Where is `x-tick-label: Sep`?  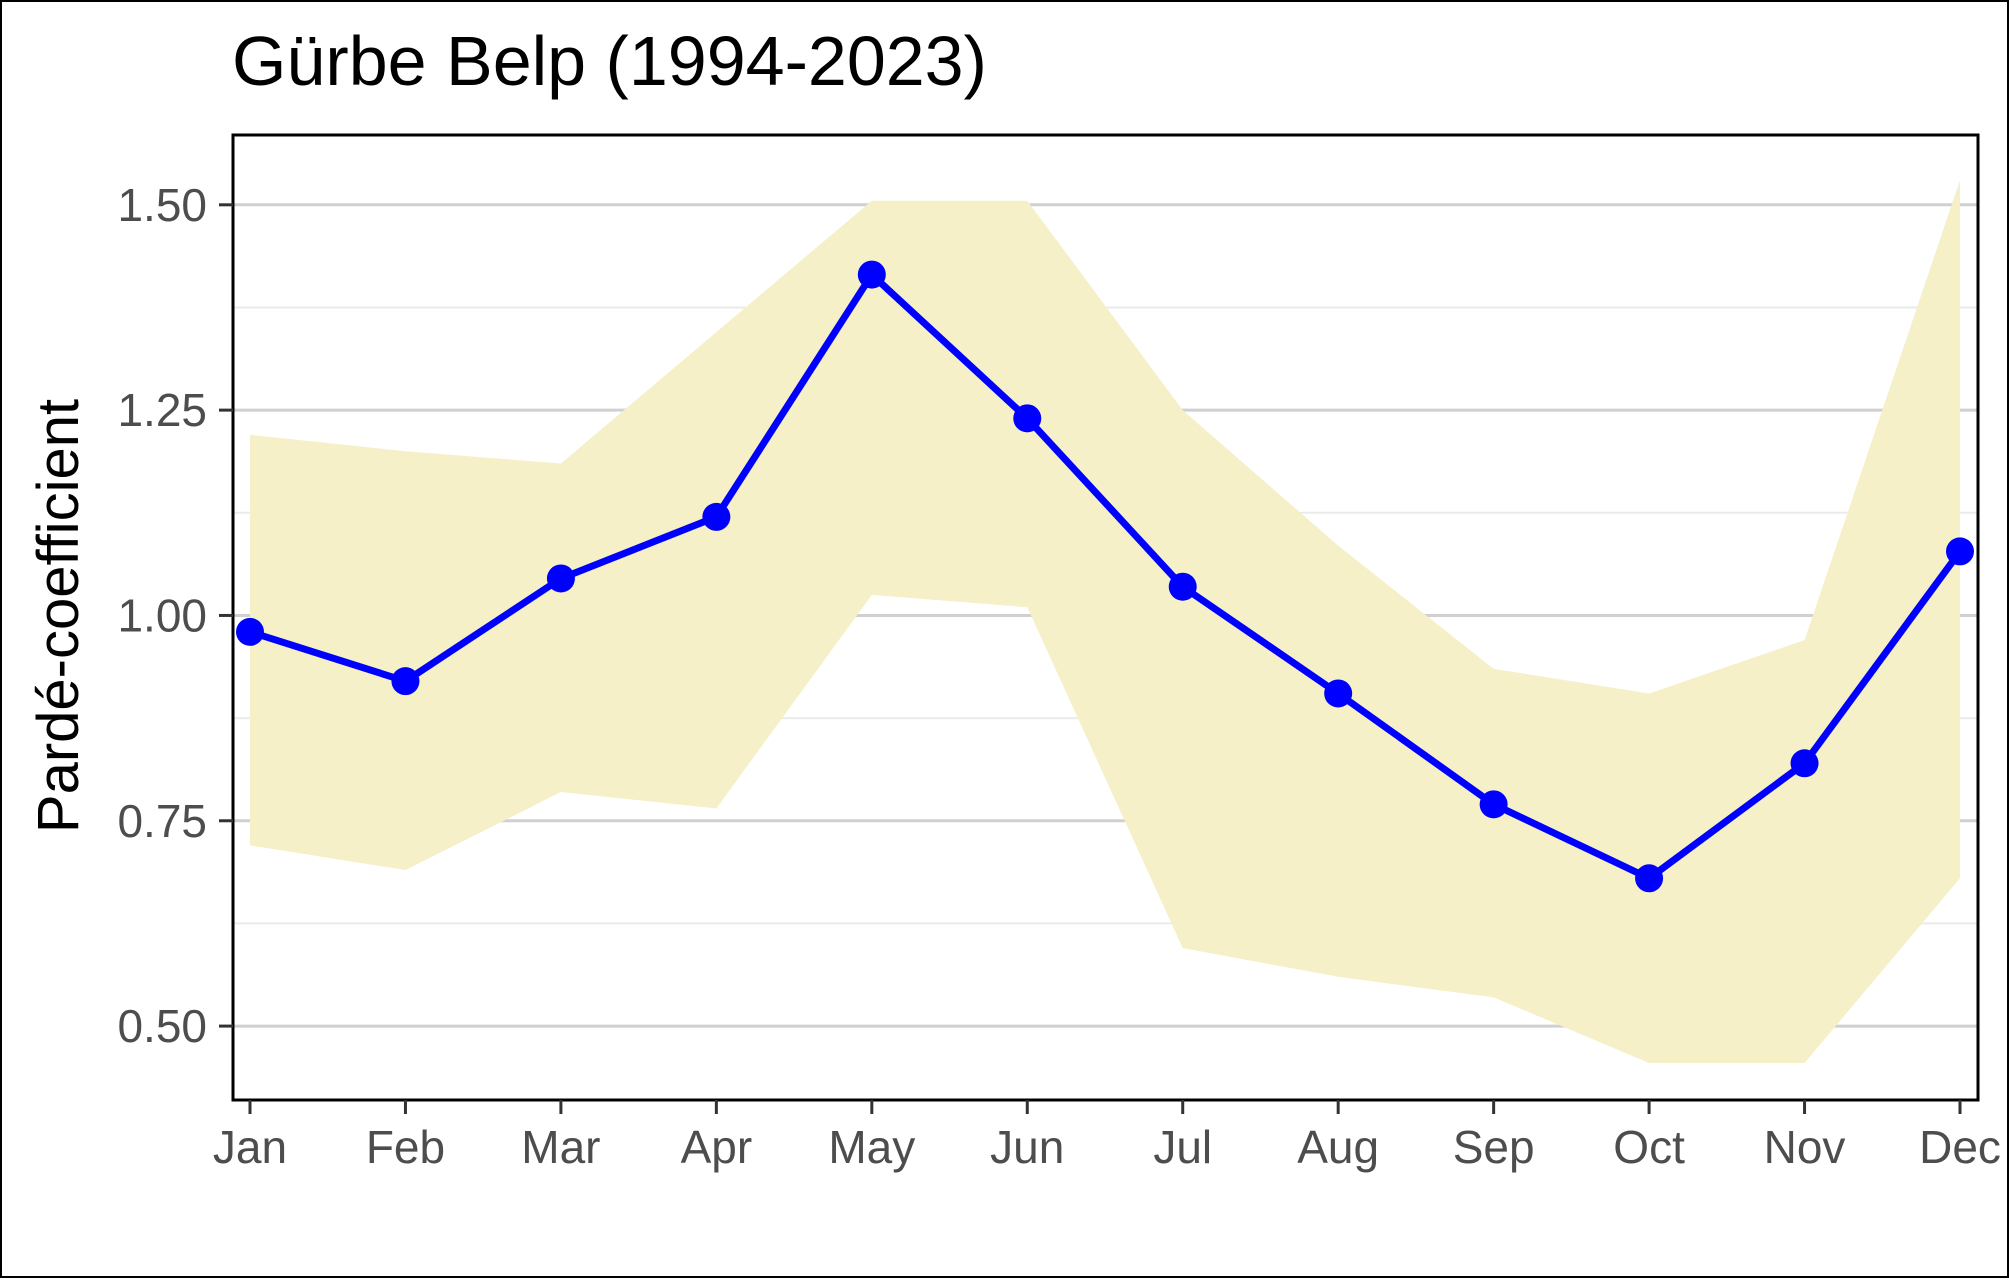
x-tick-label: Sep is located at coordinates (1494, 1147).